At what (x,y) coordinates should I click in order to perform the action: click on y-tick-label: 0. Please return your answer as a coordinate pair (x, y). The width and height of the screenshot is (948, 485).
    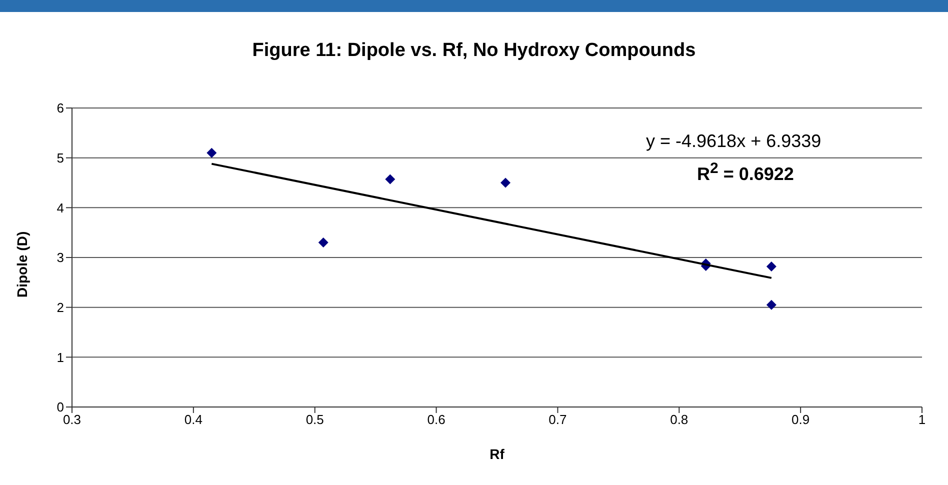
    Looking at the image, I should click on (60, 407).